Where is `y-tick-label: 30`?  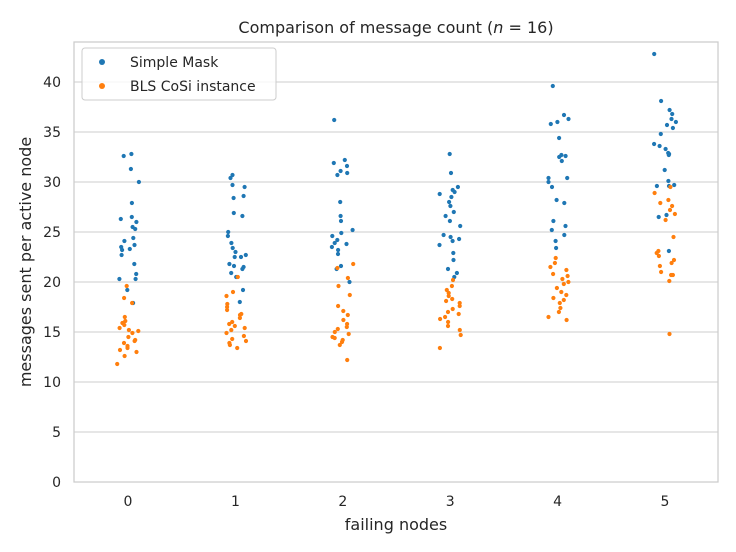 y-tick-label: 30 is located at coordinates (52, 183).